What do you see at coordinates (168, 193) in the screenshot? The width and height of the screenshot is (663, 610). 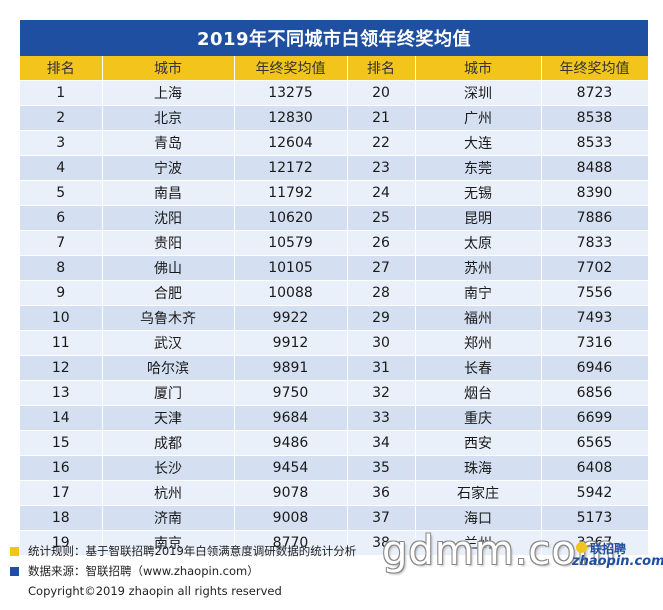 I see `cell-city-left: 南昌` at bounding box center [168, 193].